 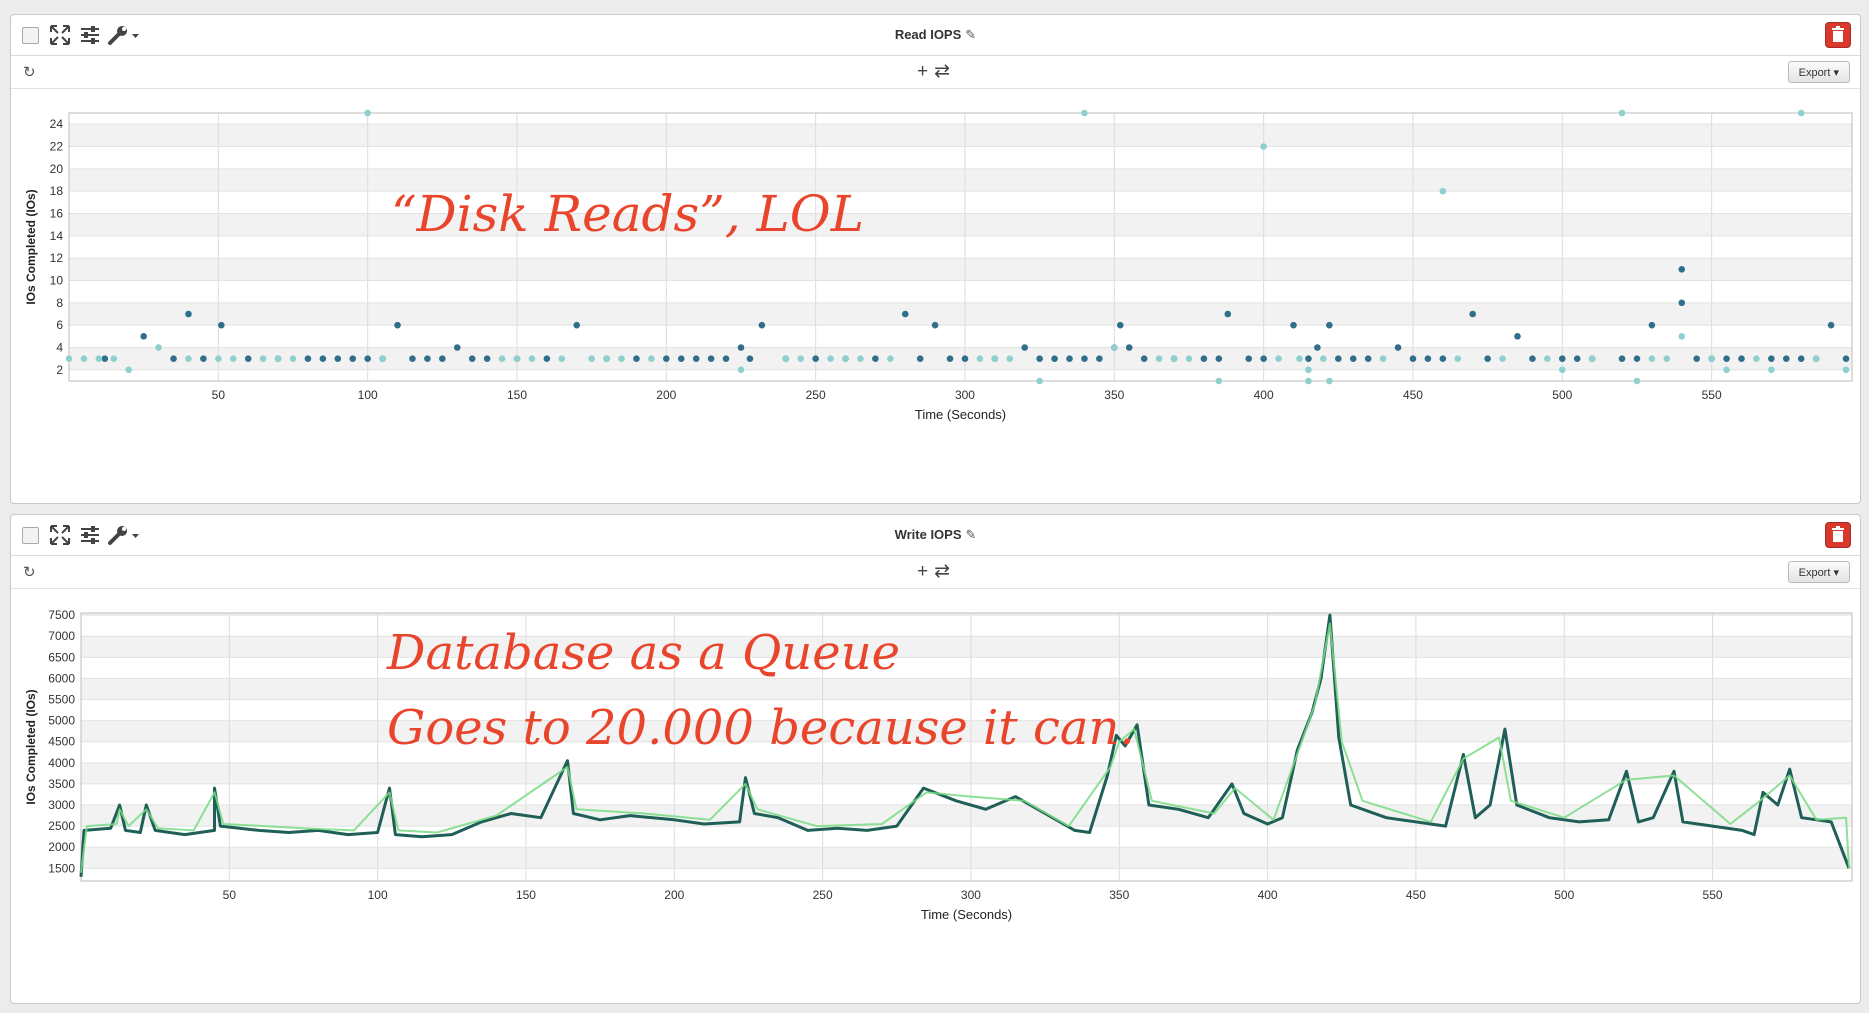 What do you see at coordinates (1268, 895) in the screenshot?
I see `x-tick-label: 400` at bounding box center [1268, 895].